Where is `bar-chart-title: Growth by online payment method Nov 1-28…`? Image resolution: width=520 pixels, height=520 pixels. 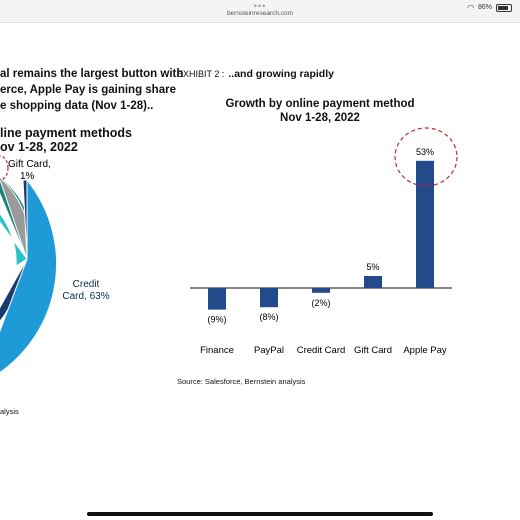
bar-chart-title: Growth by online payment method Nov 1-28… is located at coordinates (320, 111).